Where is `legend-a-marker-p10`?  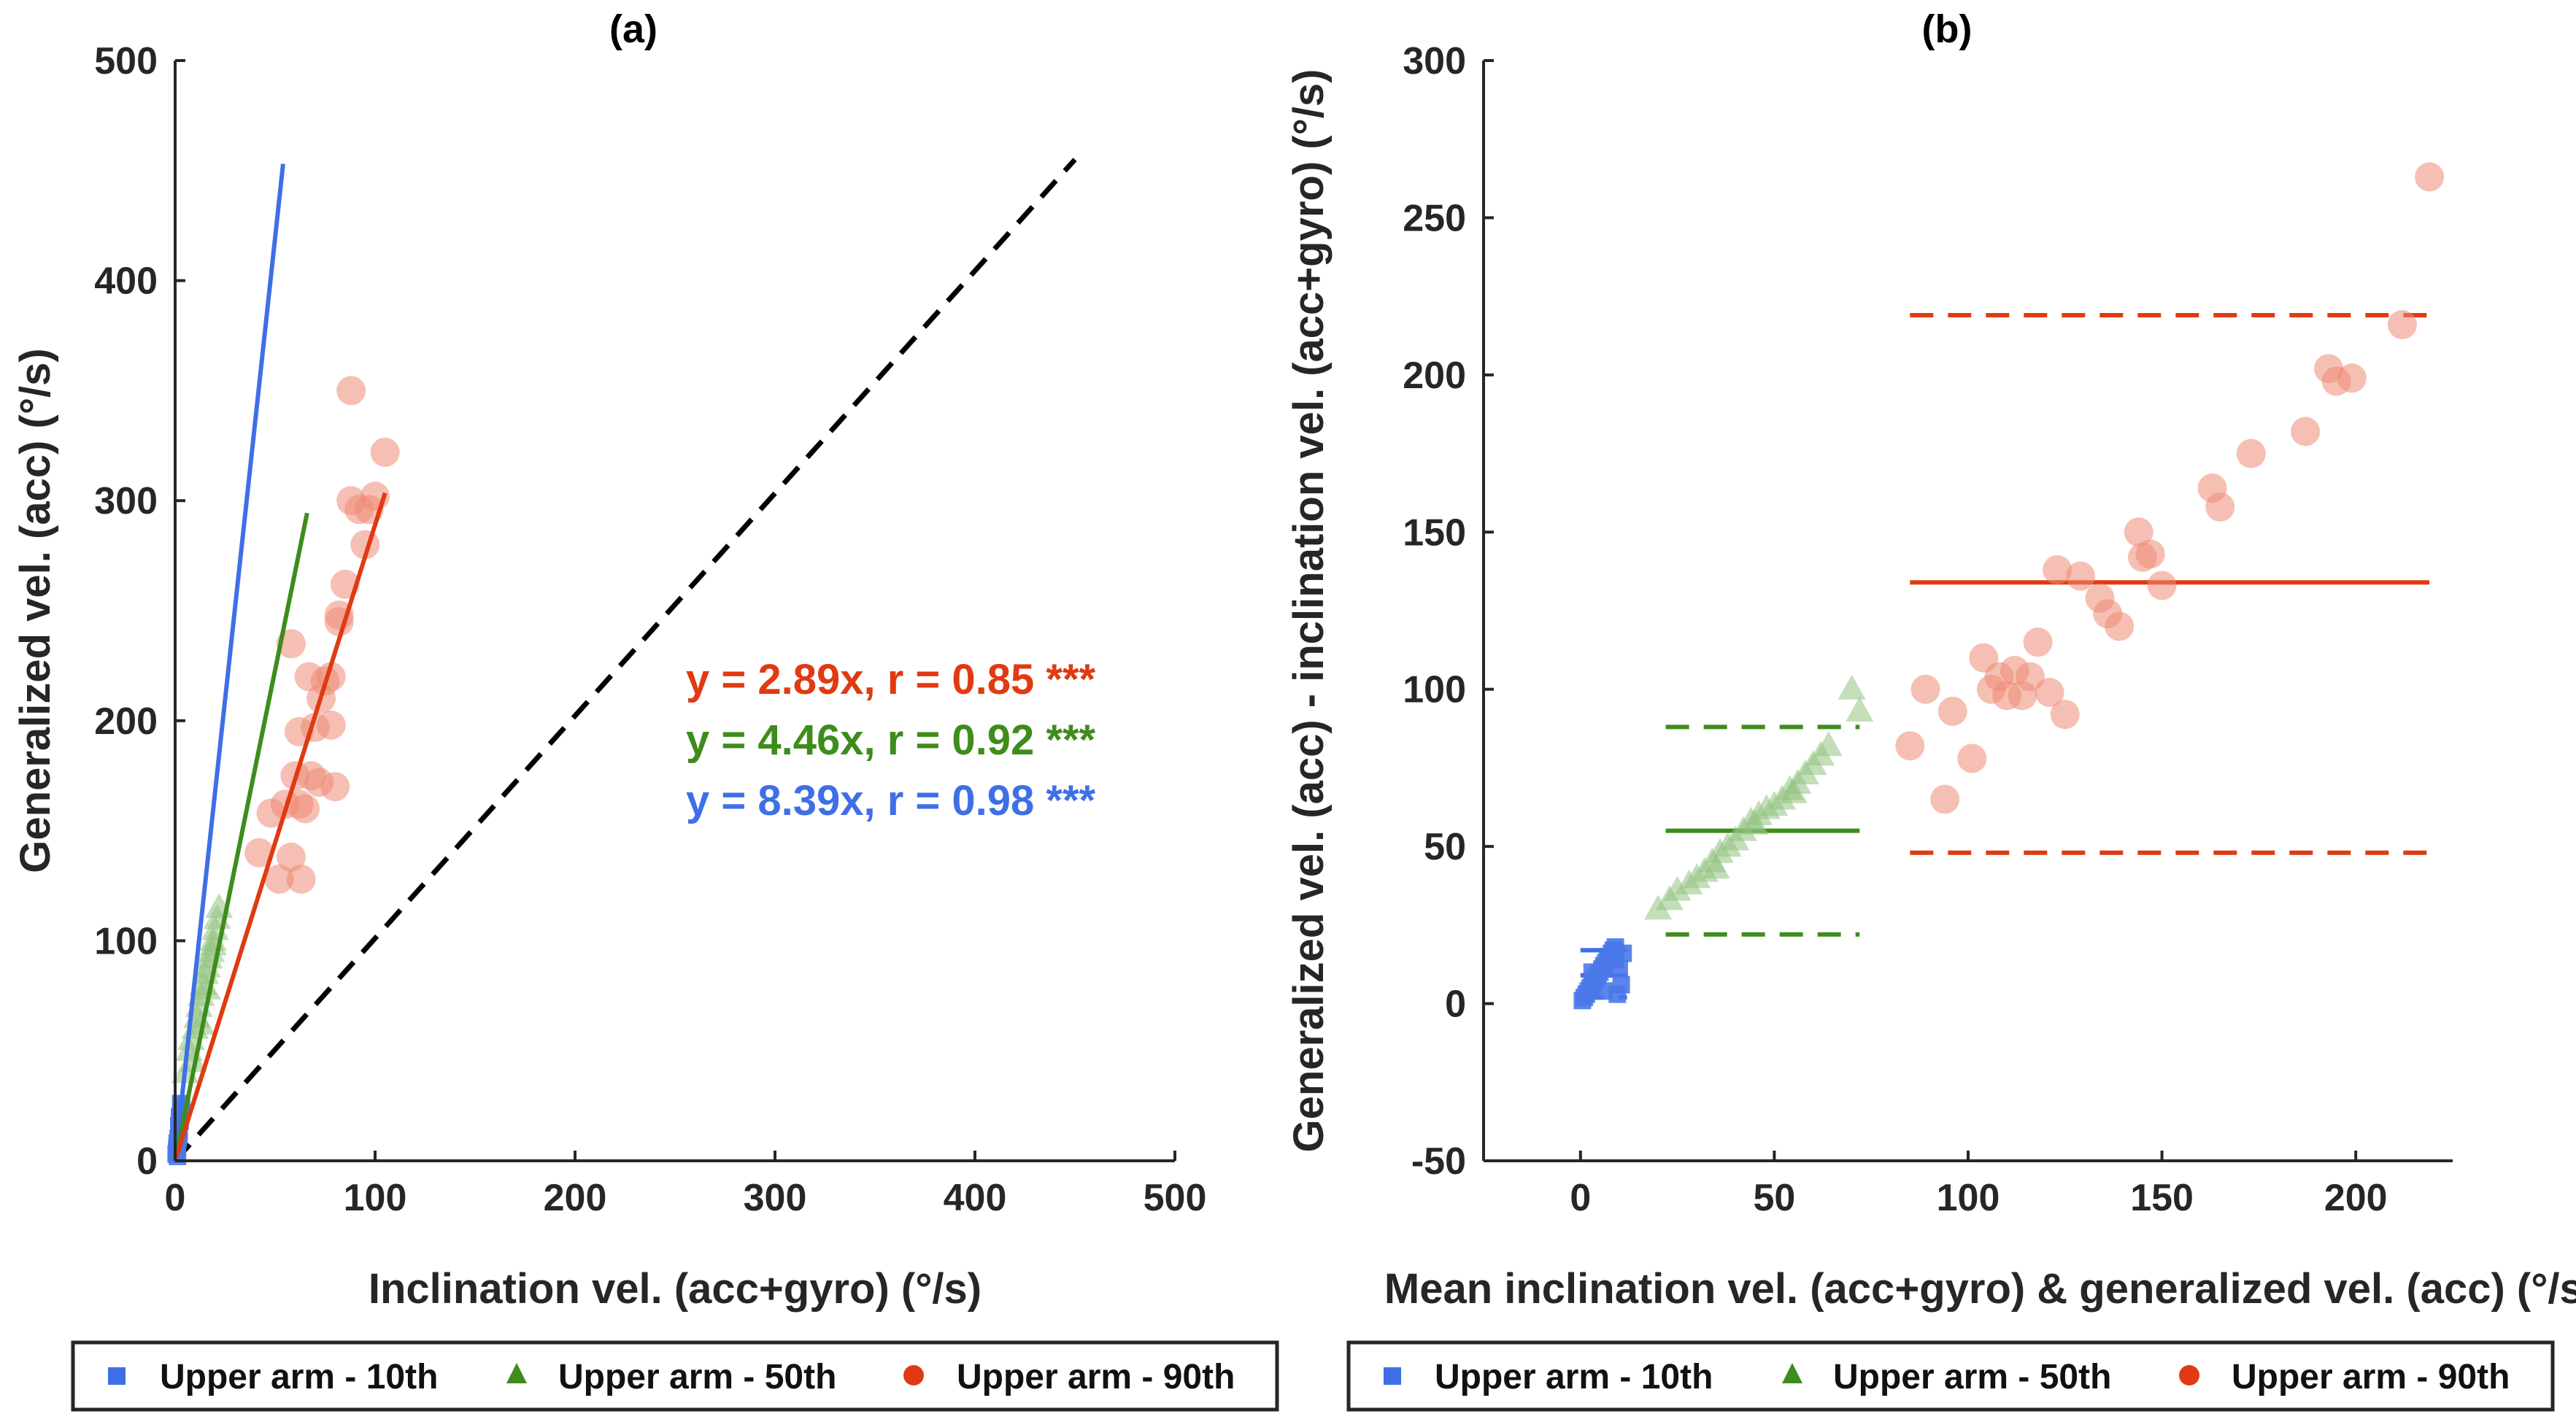 legend-a-marker-p10 is located at coordinates (117, 1376).